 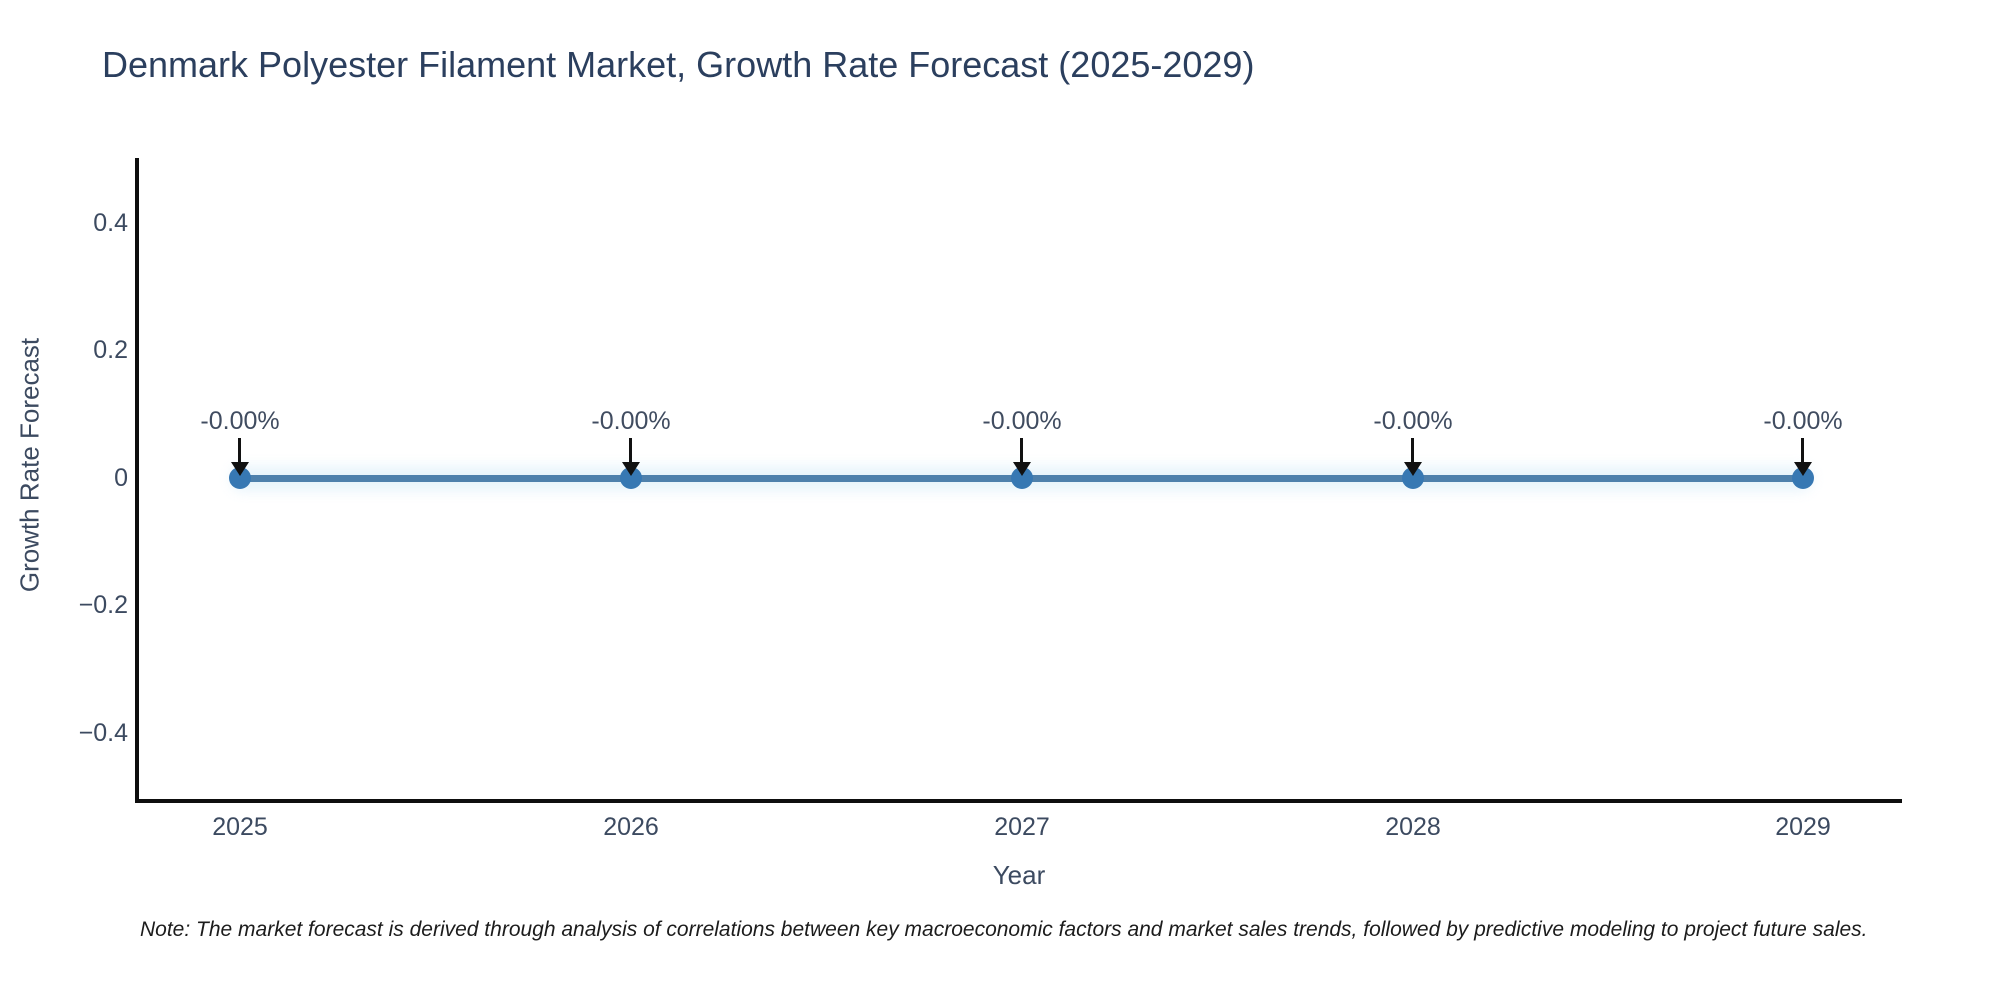 What do you see at coordinates (1803, 827) in the screenshot?
I see `x-tick-label: 2029` at bounding box center [1803, 827].